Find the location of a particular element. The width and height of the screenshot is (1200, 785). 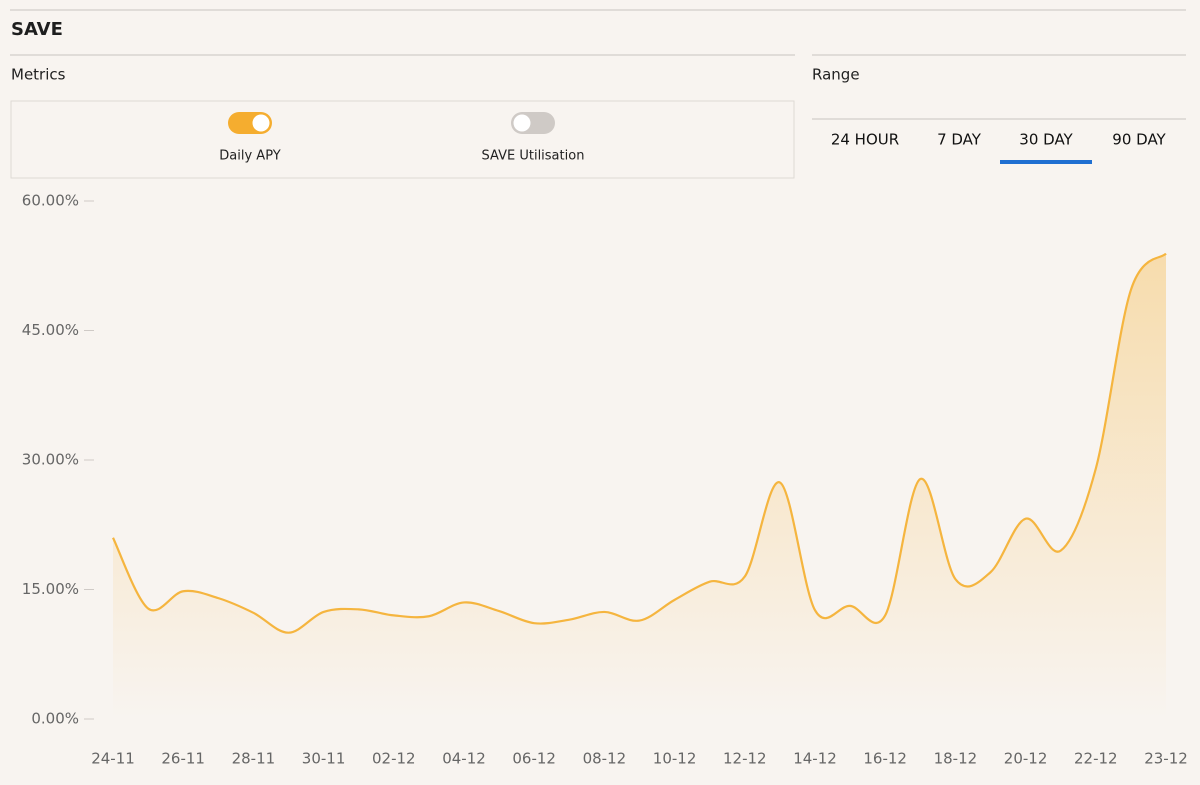

page-title: SAVE is located at coordinates (37, 29).